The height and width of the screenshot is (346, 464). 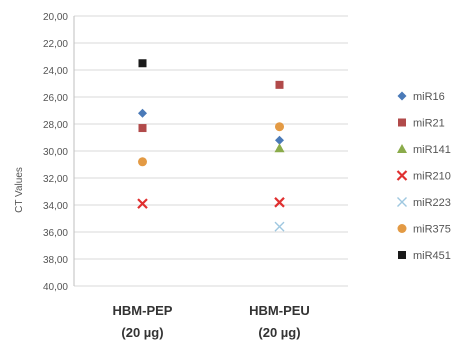 I want to click on x-category-label: HBM-PEP, so click(x=143, y=310).